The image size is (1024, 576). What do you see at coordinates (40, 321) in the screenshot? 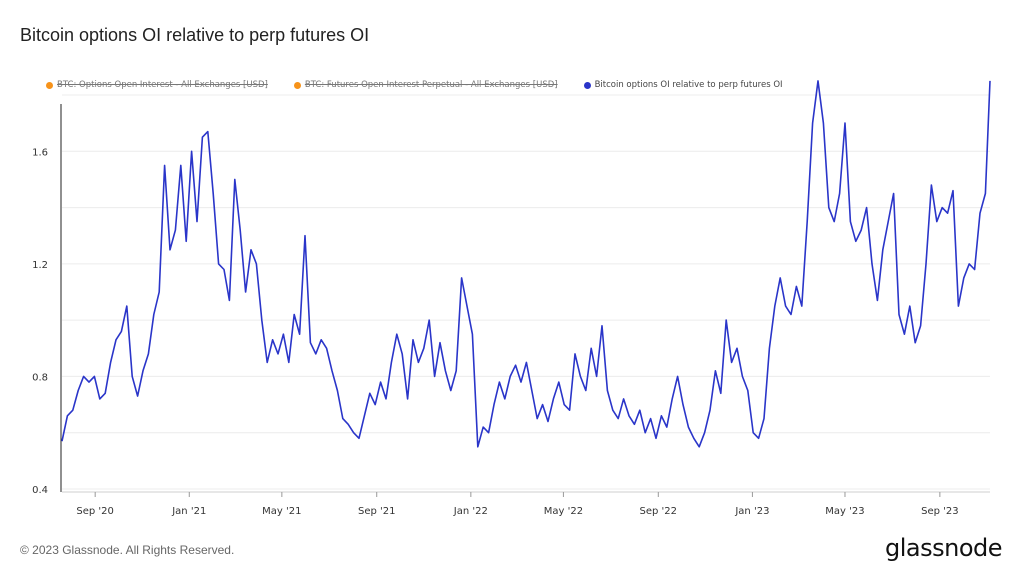
I see `y-axis: 0.4 0.8 1.2 1.6` at bounding box center [40, 321].